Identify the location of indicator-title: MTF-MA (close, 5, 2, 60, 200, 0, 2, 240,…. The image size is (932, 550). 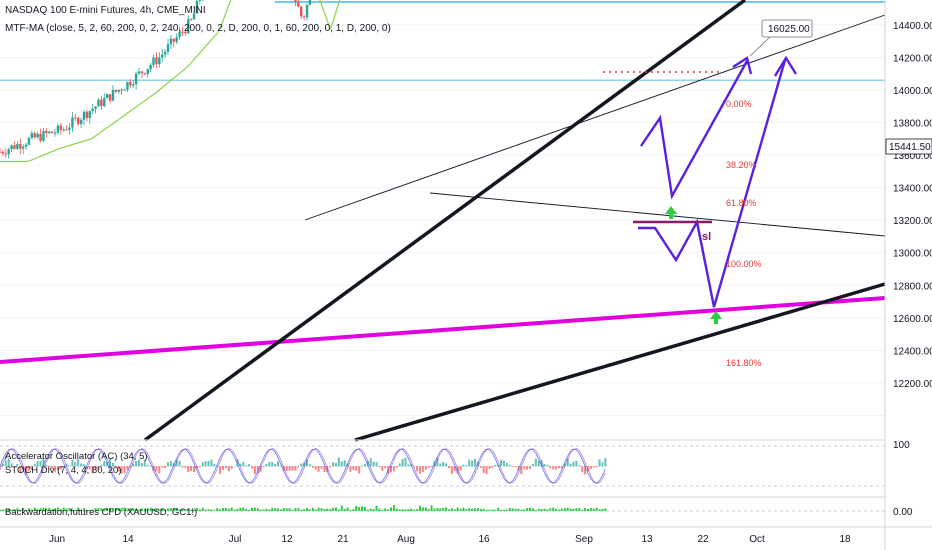
(198, 28).